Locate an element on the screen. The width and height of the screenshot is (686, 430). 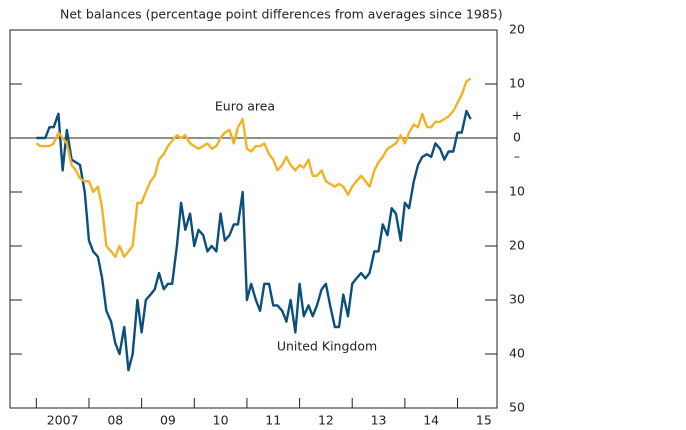
sign-label: + is located at coordinates (517, 115).